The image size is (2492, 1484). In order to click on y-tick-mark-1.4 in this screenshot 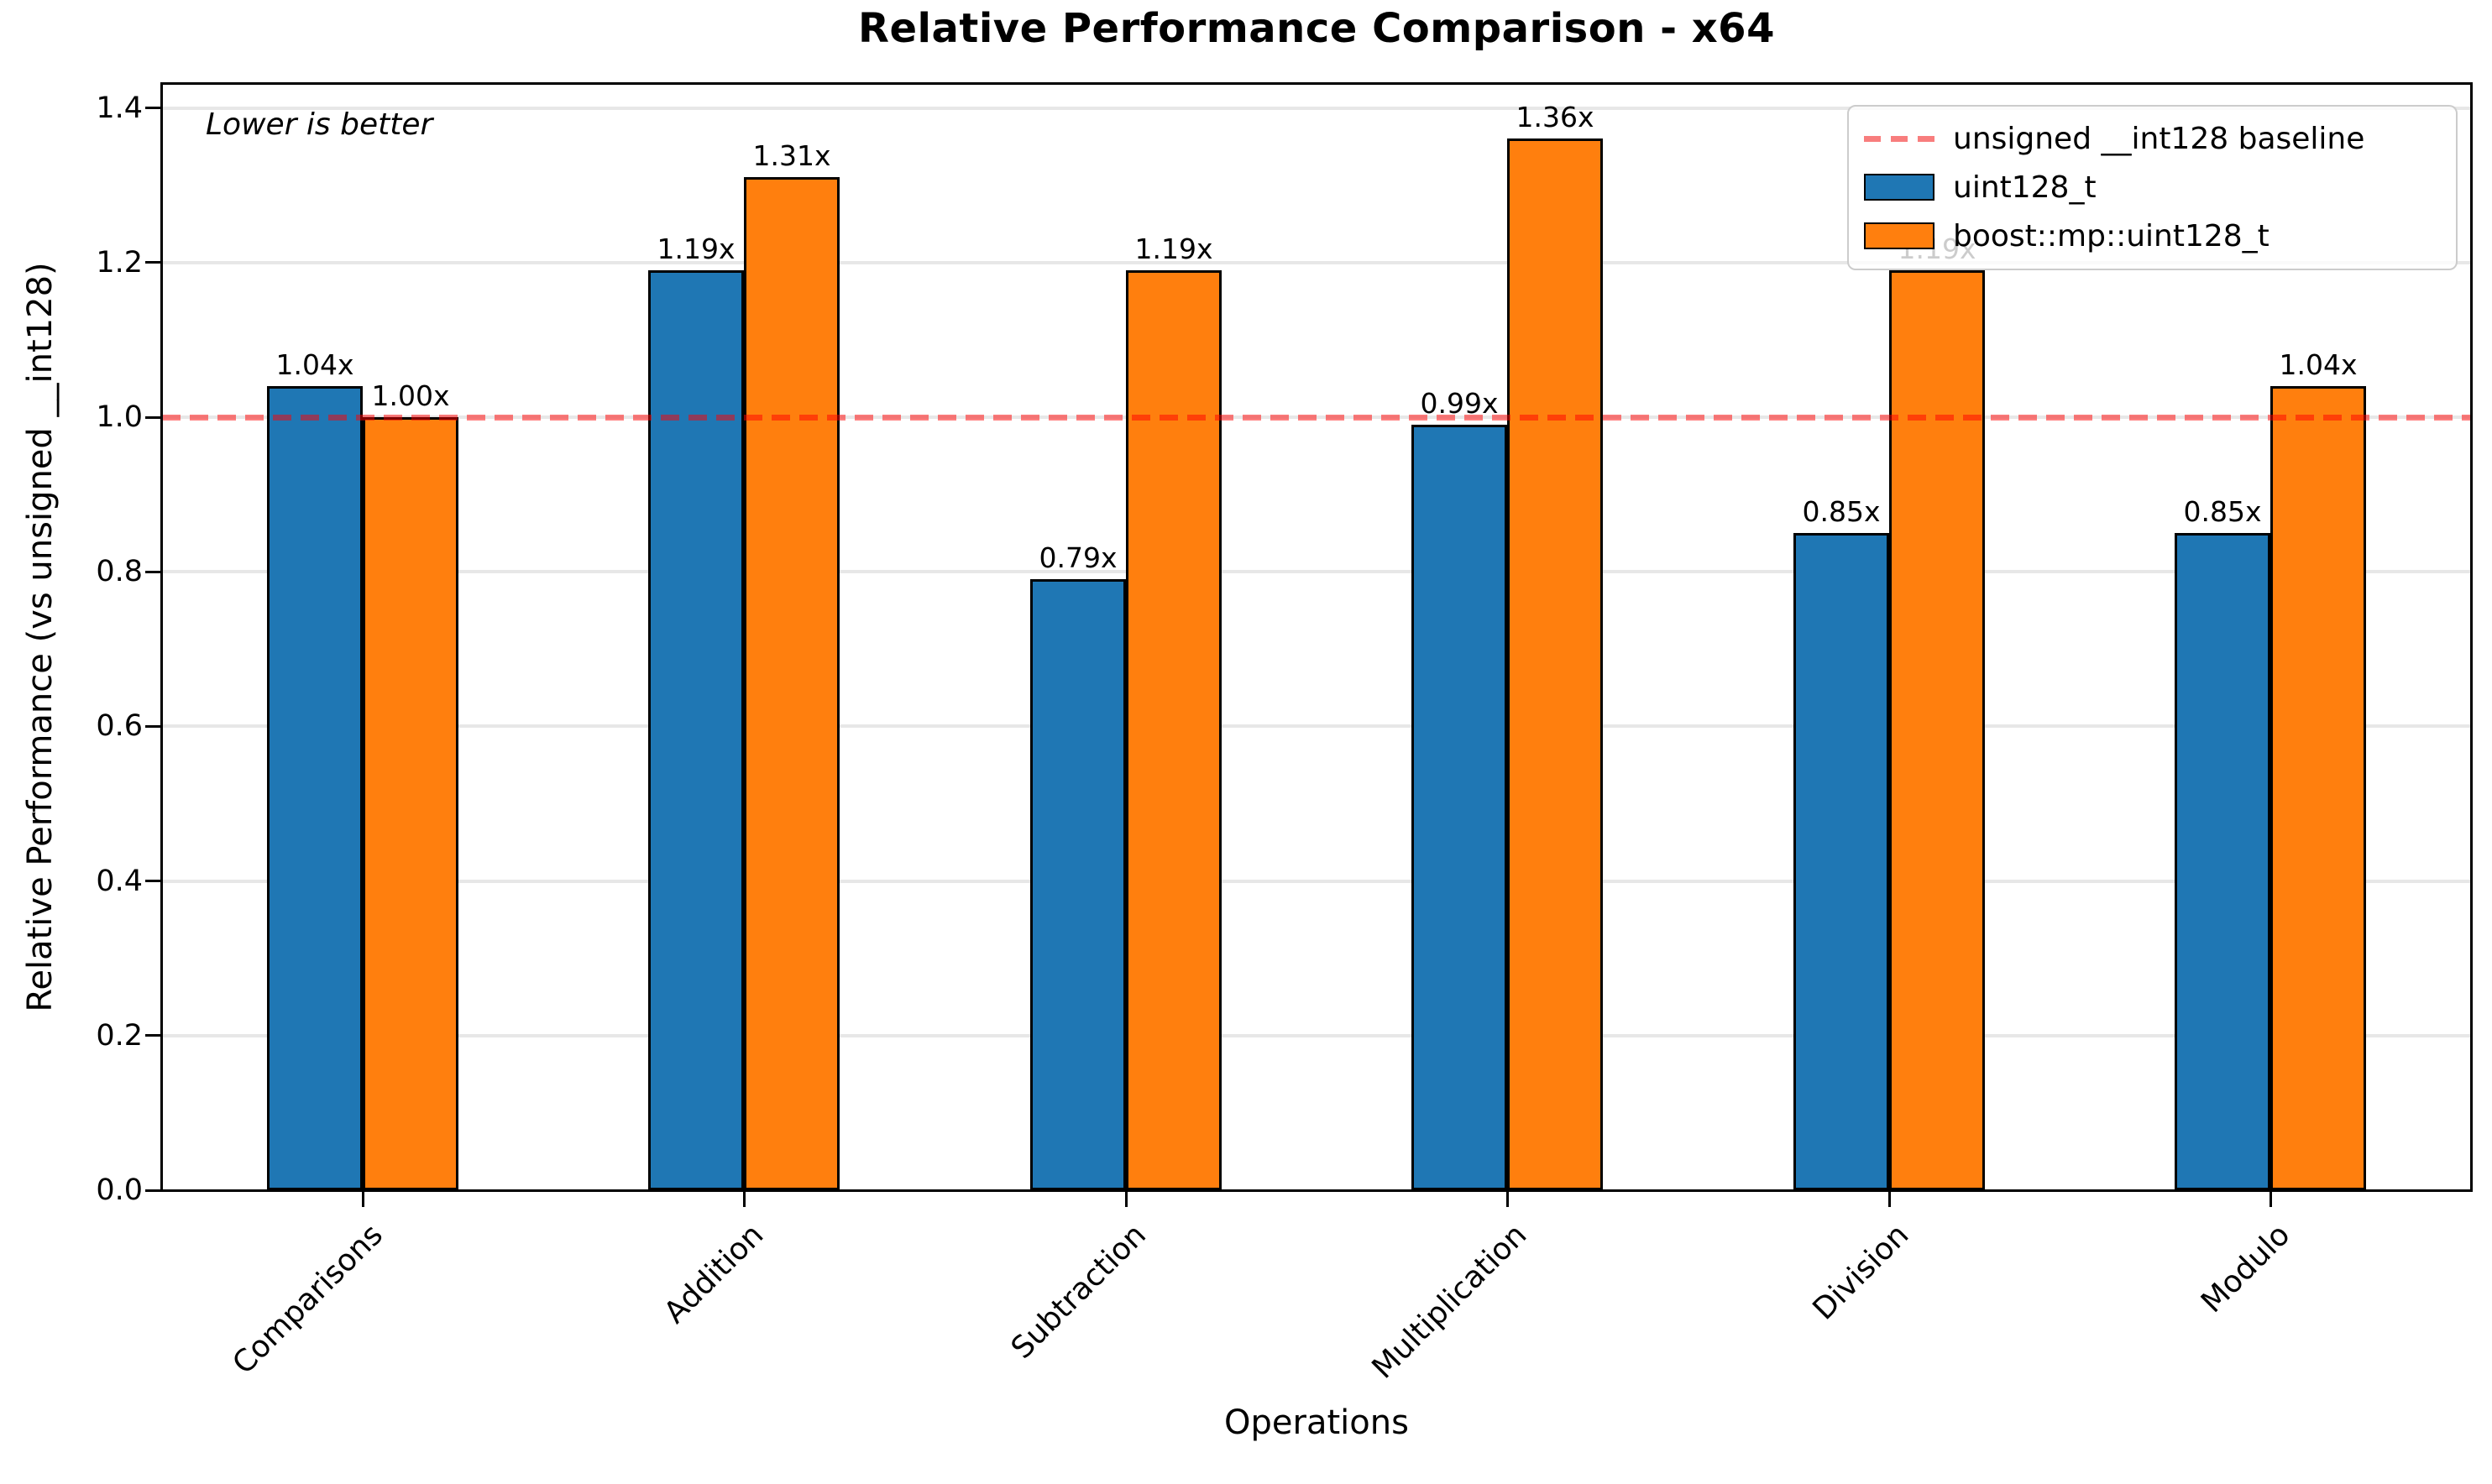, I will do `click(154, 108)`.